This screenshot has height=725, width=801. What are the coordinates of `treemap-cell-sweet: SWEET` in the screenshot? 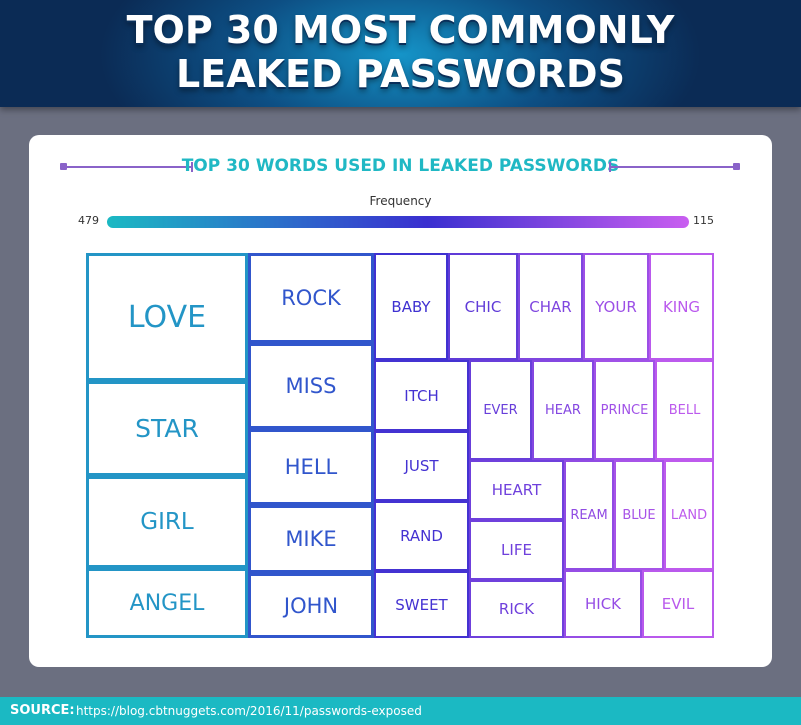 It's located at (421, 604).